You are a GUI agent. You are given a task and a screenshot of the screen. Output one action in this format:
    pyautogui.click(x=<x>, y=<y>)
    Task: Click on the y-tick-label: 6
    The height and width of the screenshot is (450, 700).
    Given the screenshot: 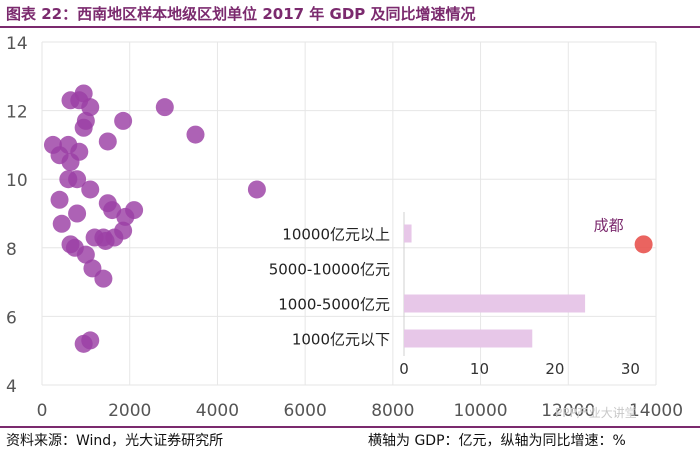 What is the action you would take?
    pyautogui.click(x=11, y=318)
    